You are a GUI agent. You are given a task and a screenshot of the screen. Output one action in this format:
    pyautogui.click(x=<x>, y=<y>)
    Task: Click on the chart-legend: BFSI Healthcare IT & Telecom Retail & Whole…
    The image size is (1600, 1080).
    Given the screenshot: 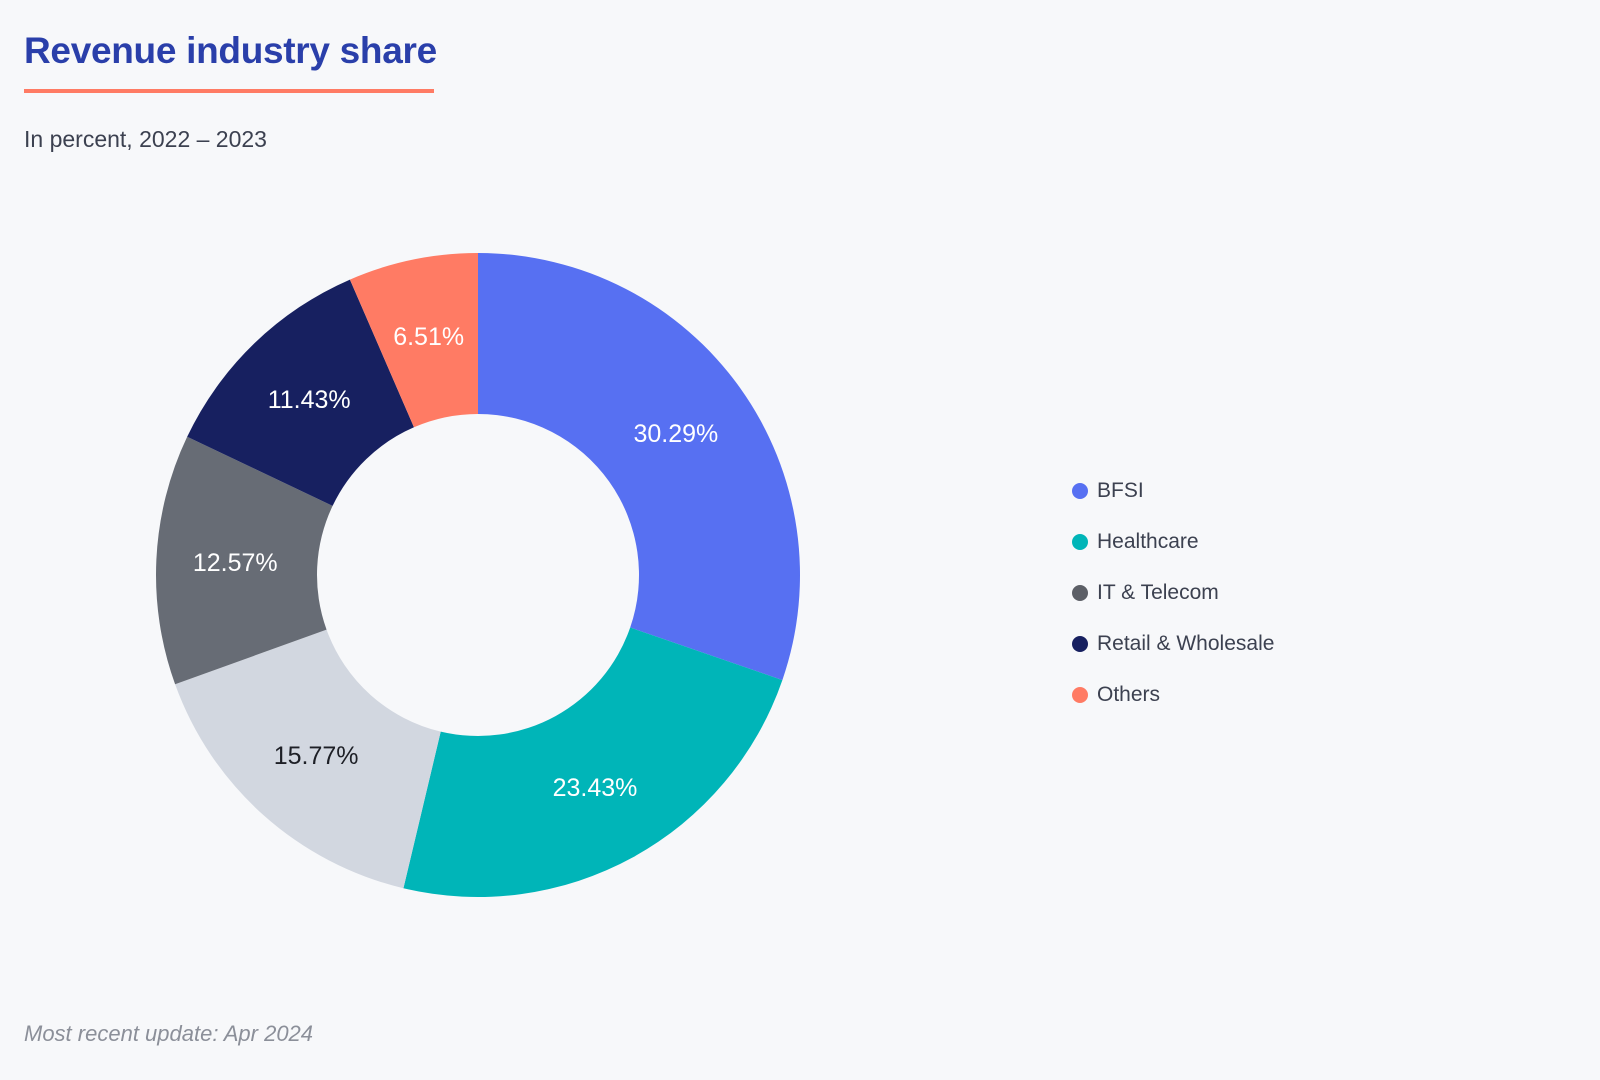 What is the action you would take?
    pyautogui.click(x=1173, y=592)
    